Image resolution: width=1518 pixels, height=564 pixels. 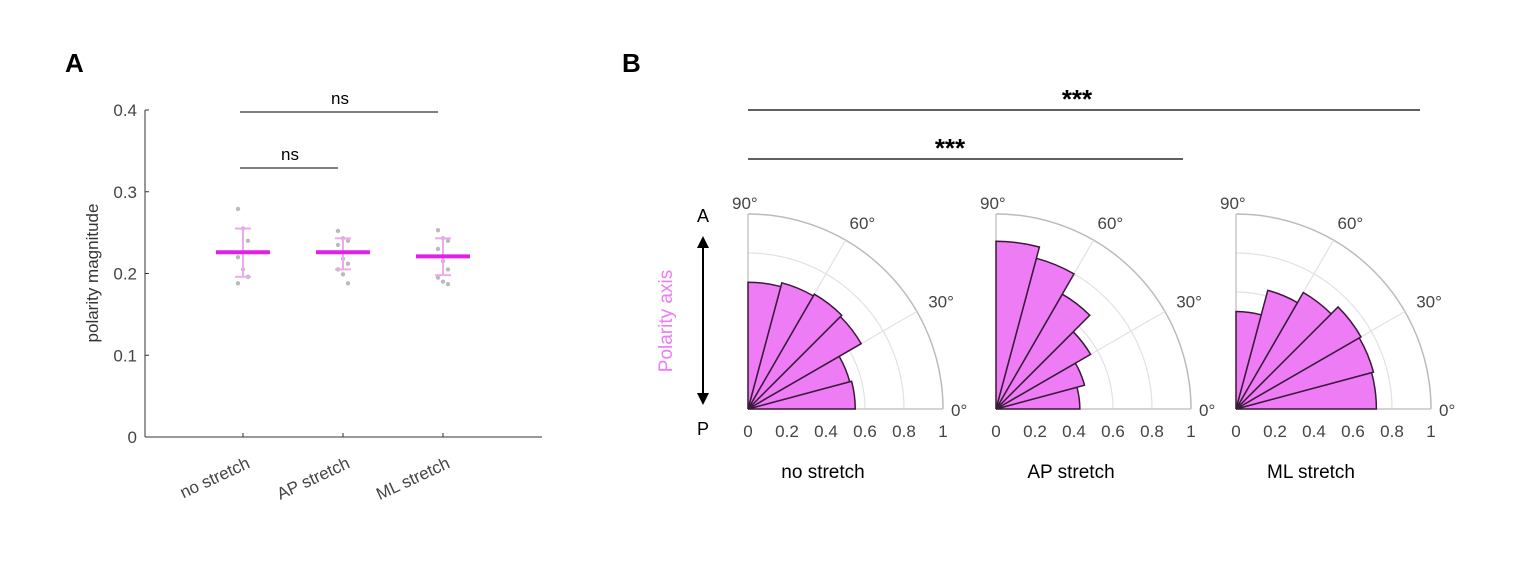 What do you see at coordinates (92, 273) in the screenshot?
I see `y-axis-label: polarity magnitude` at bounding box center [92, 273].